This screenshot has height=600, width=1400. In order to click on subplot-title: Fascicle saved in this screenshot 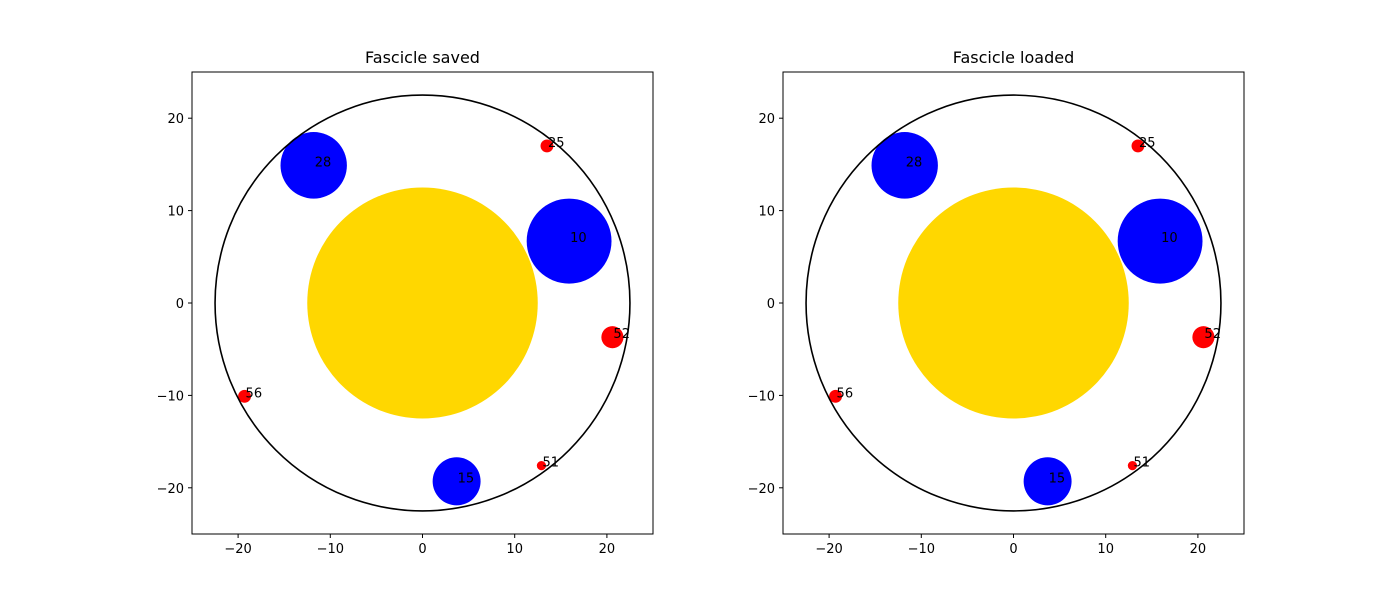, I will do `click(422, 57)`.